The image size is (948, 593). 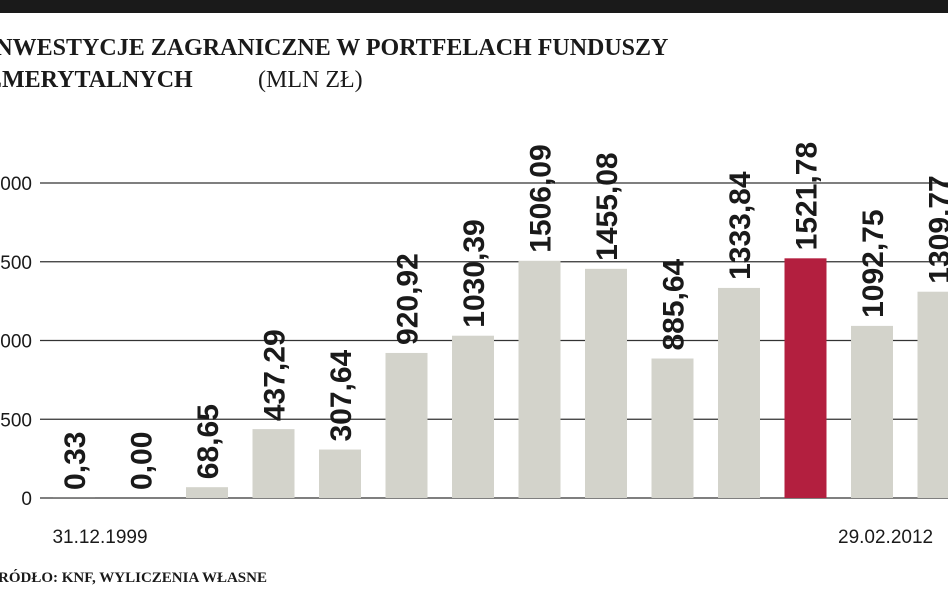 I want to click on y-tick-label: 500, so click(x=16, y=420).